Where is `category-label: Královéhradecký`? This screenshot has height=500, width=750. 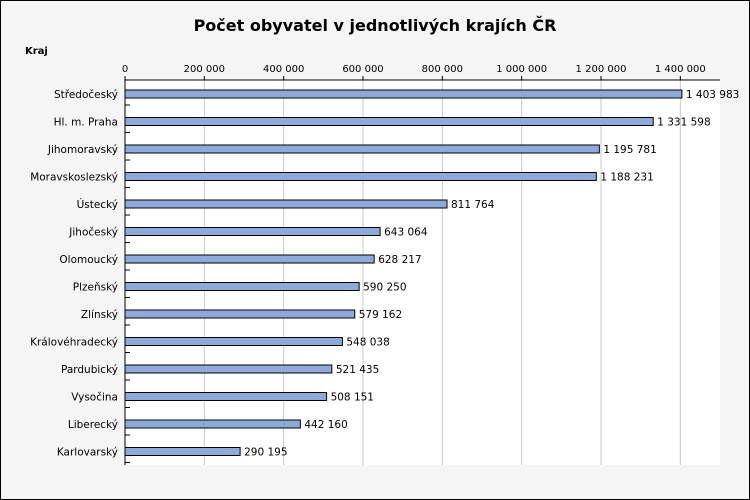 category-label: Královéhradecký is located at coordinates (74, 343).